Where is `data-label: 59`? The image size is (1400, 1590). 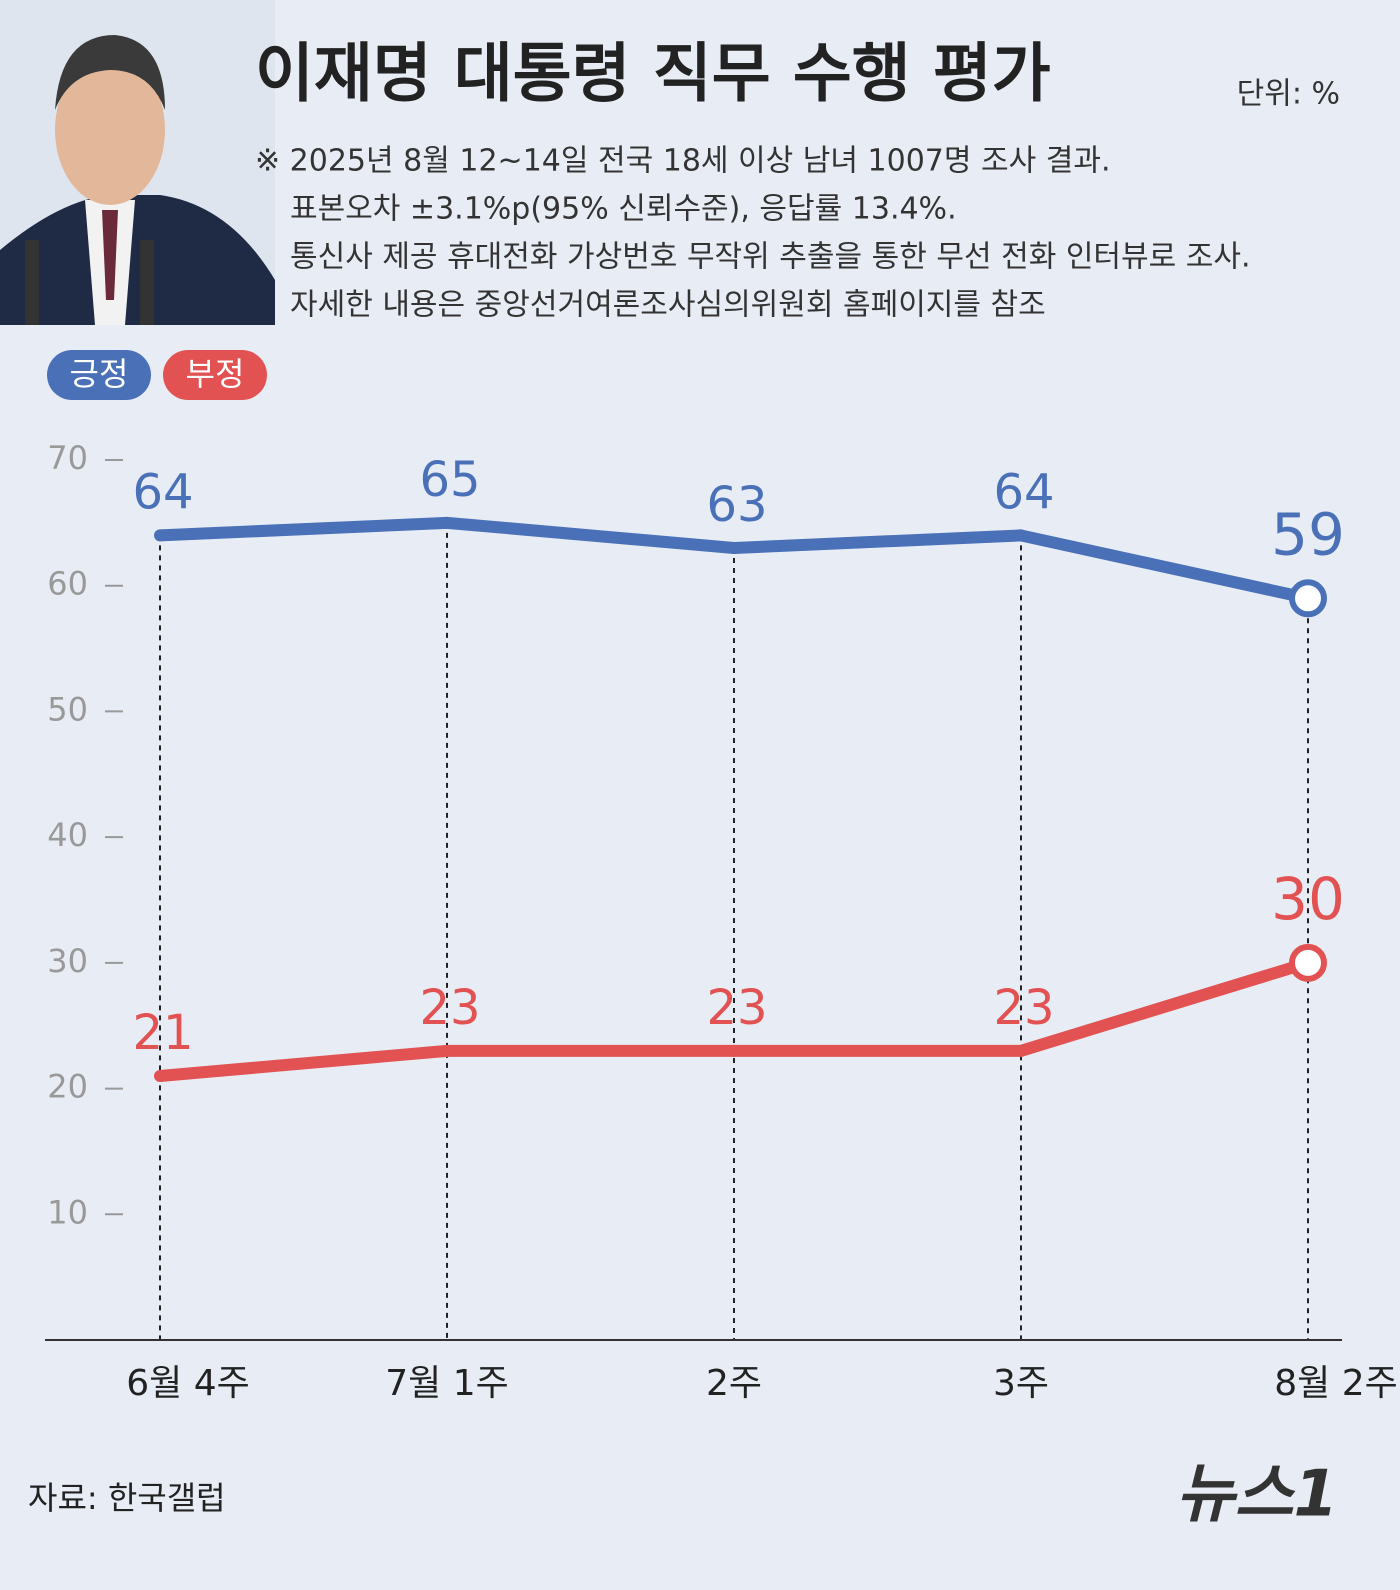 data-label: 59 is located at coordinates (1308, 534).